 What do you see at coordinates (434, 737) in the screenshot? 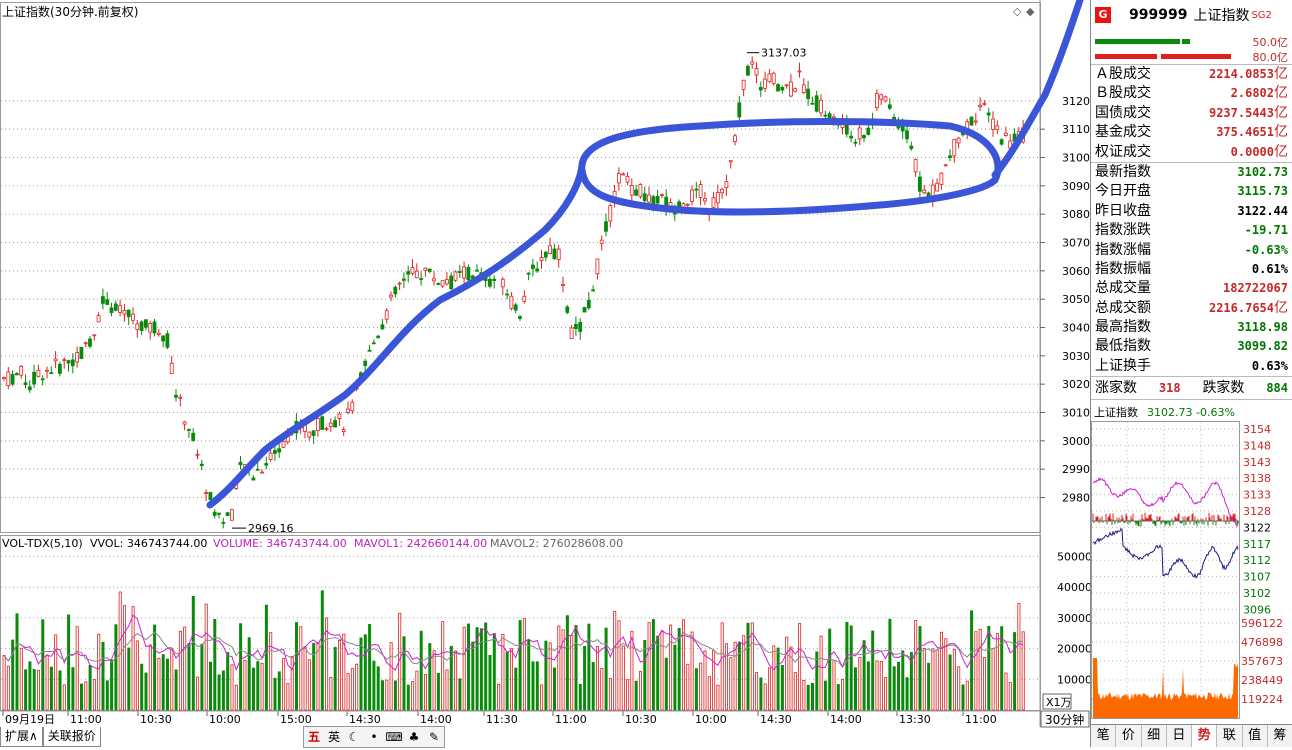
I see `wrench-icon: ✎` at bounding box center [434, 737].